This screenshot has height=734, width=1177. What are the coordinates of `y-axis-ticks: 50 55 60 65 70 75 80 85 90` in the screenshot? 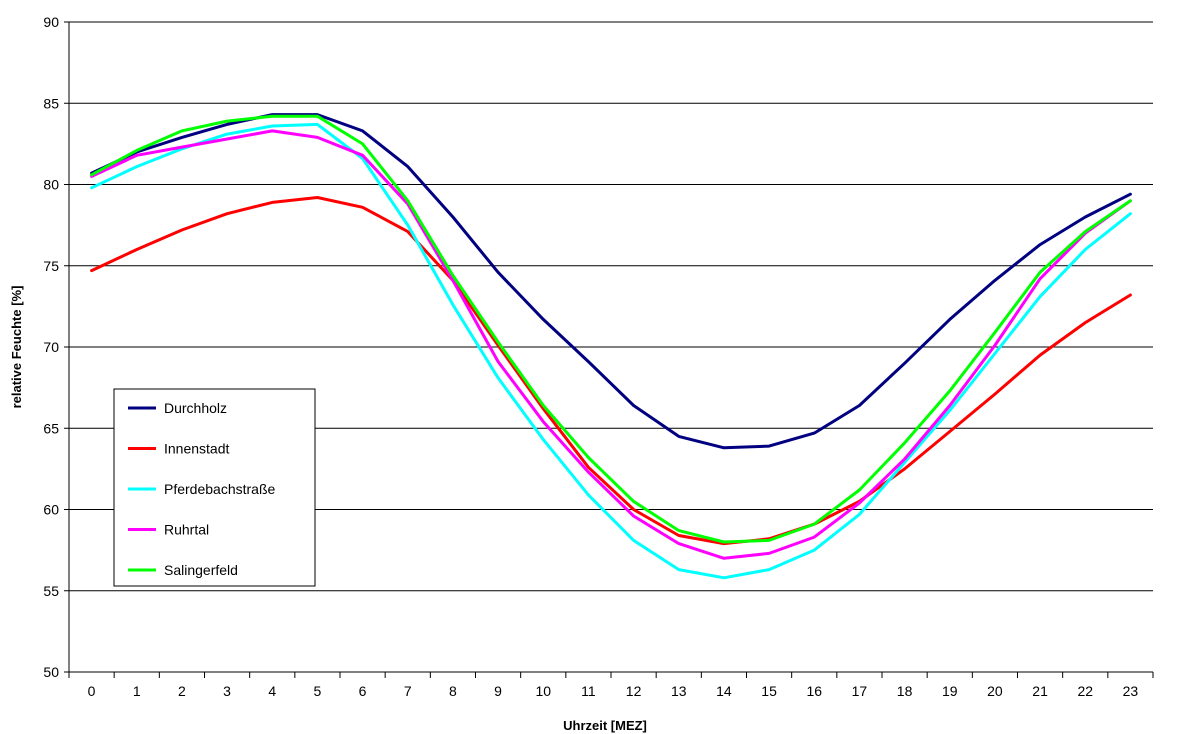 It's located at (56, 347).